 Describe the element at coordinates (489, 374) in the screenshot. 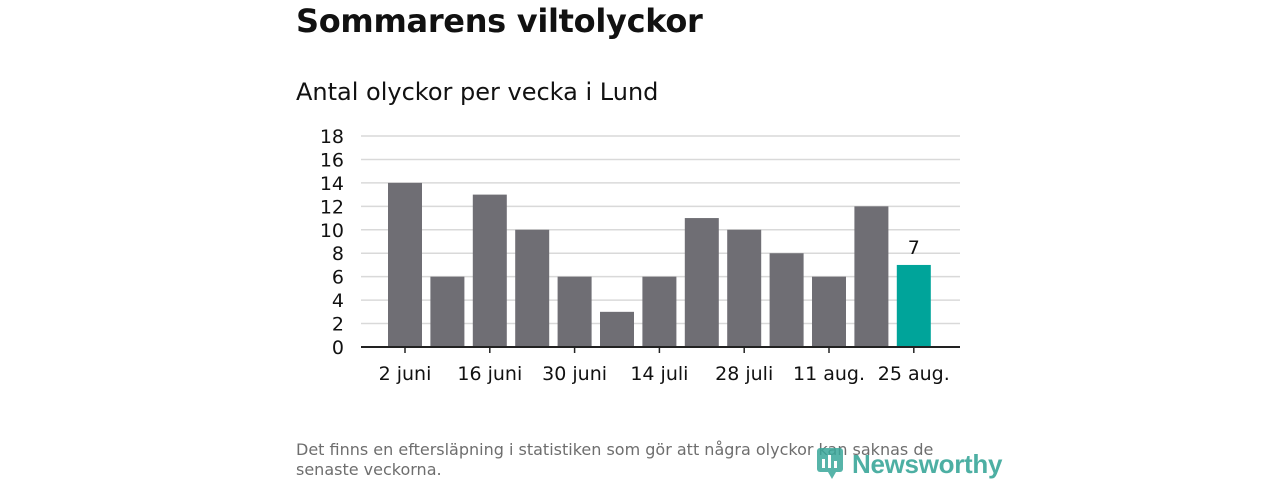

I see `x-tick-label: 16 juni` at that location.